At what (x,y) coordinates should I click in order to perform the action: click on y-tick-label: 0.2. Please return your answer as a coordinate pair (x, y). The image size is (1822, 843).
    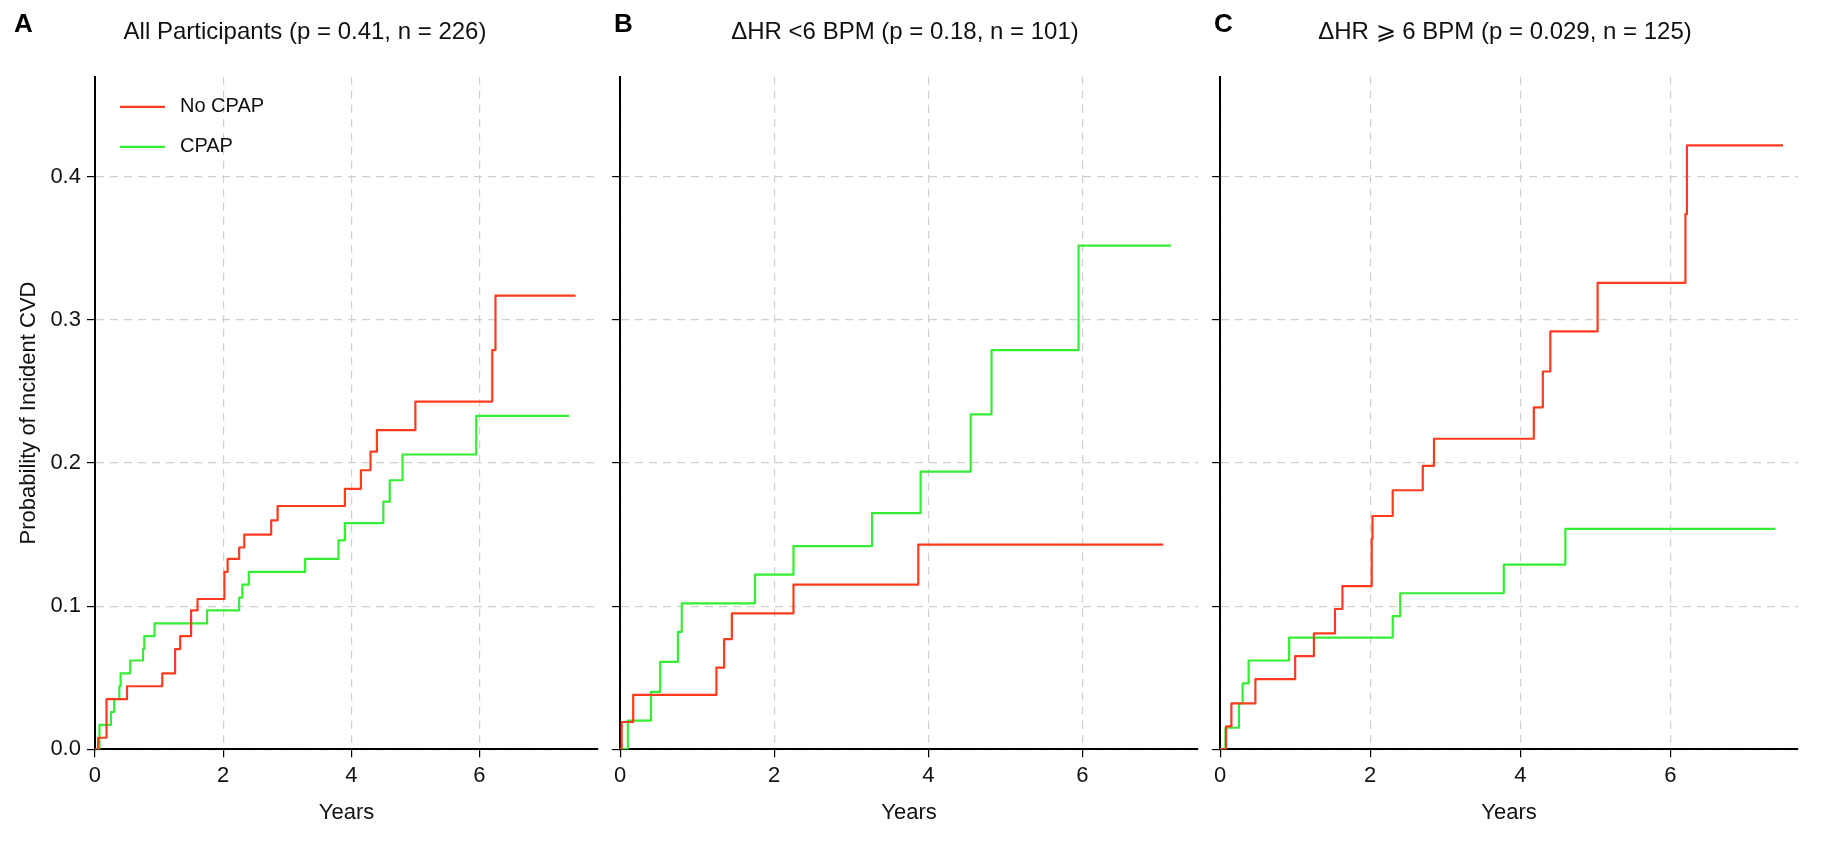
    Looking at the image, I should click on (65, 462).